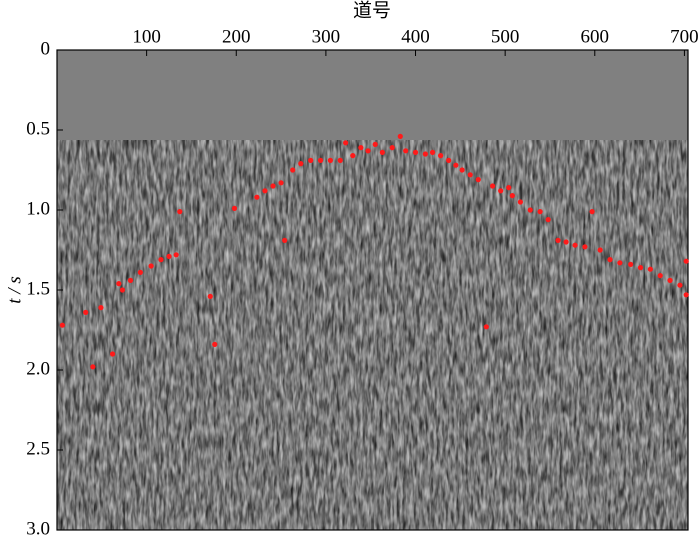 The height and width of the screenshot is (552, 700). I want to click on x-axis-label: 道号, so click(372, 10).